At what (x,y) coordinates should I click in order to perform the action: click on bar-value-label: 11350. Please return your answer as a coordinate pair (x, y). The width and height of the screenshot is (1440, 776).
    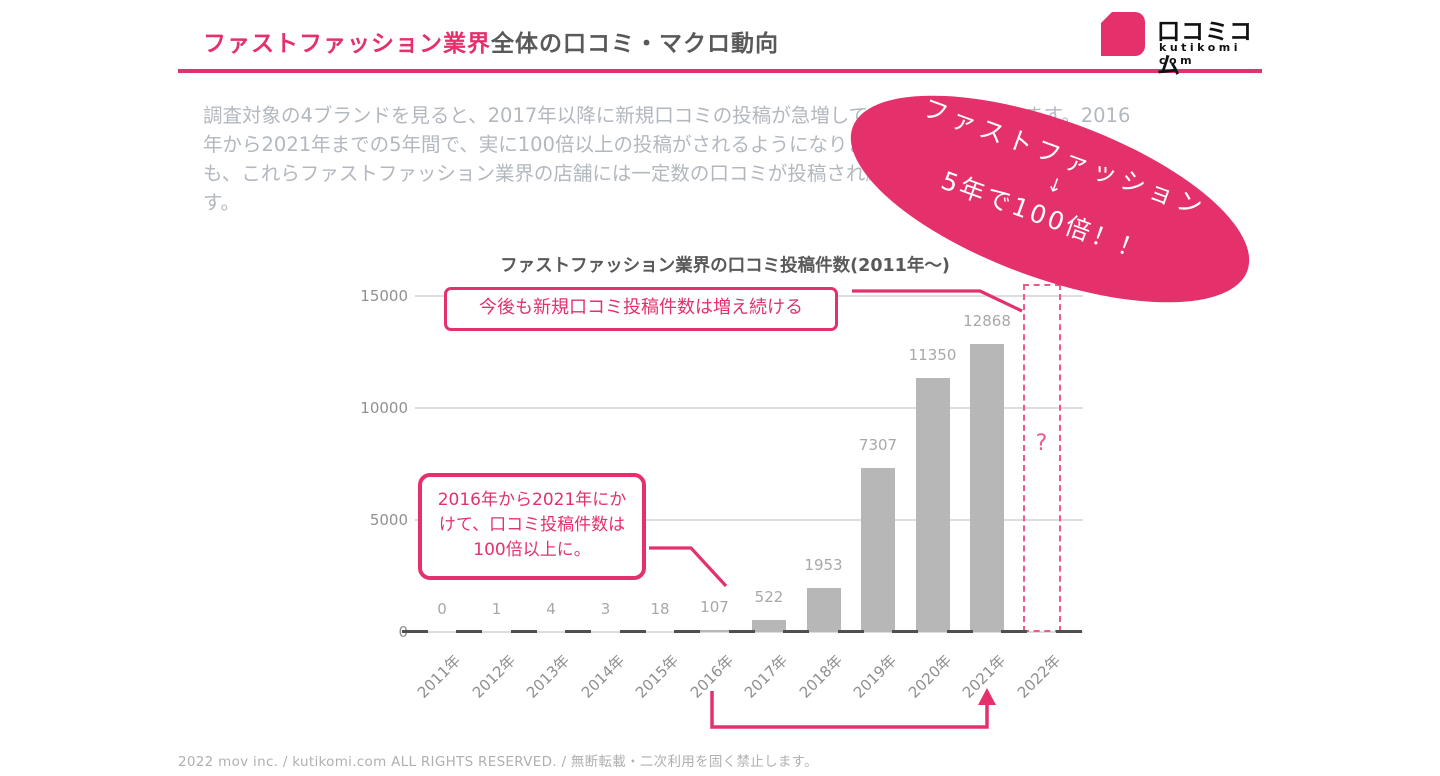
    Looking at the image, I should click on (932, 354).